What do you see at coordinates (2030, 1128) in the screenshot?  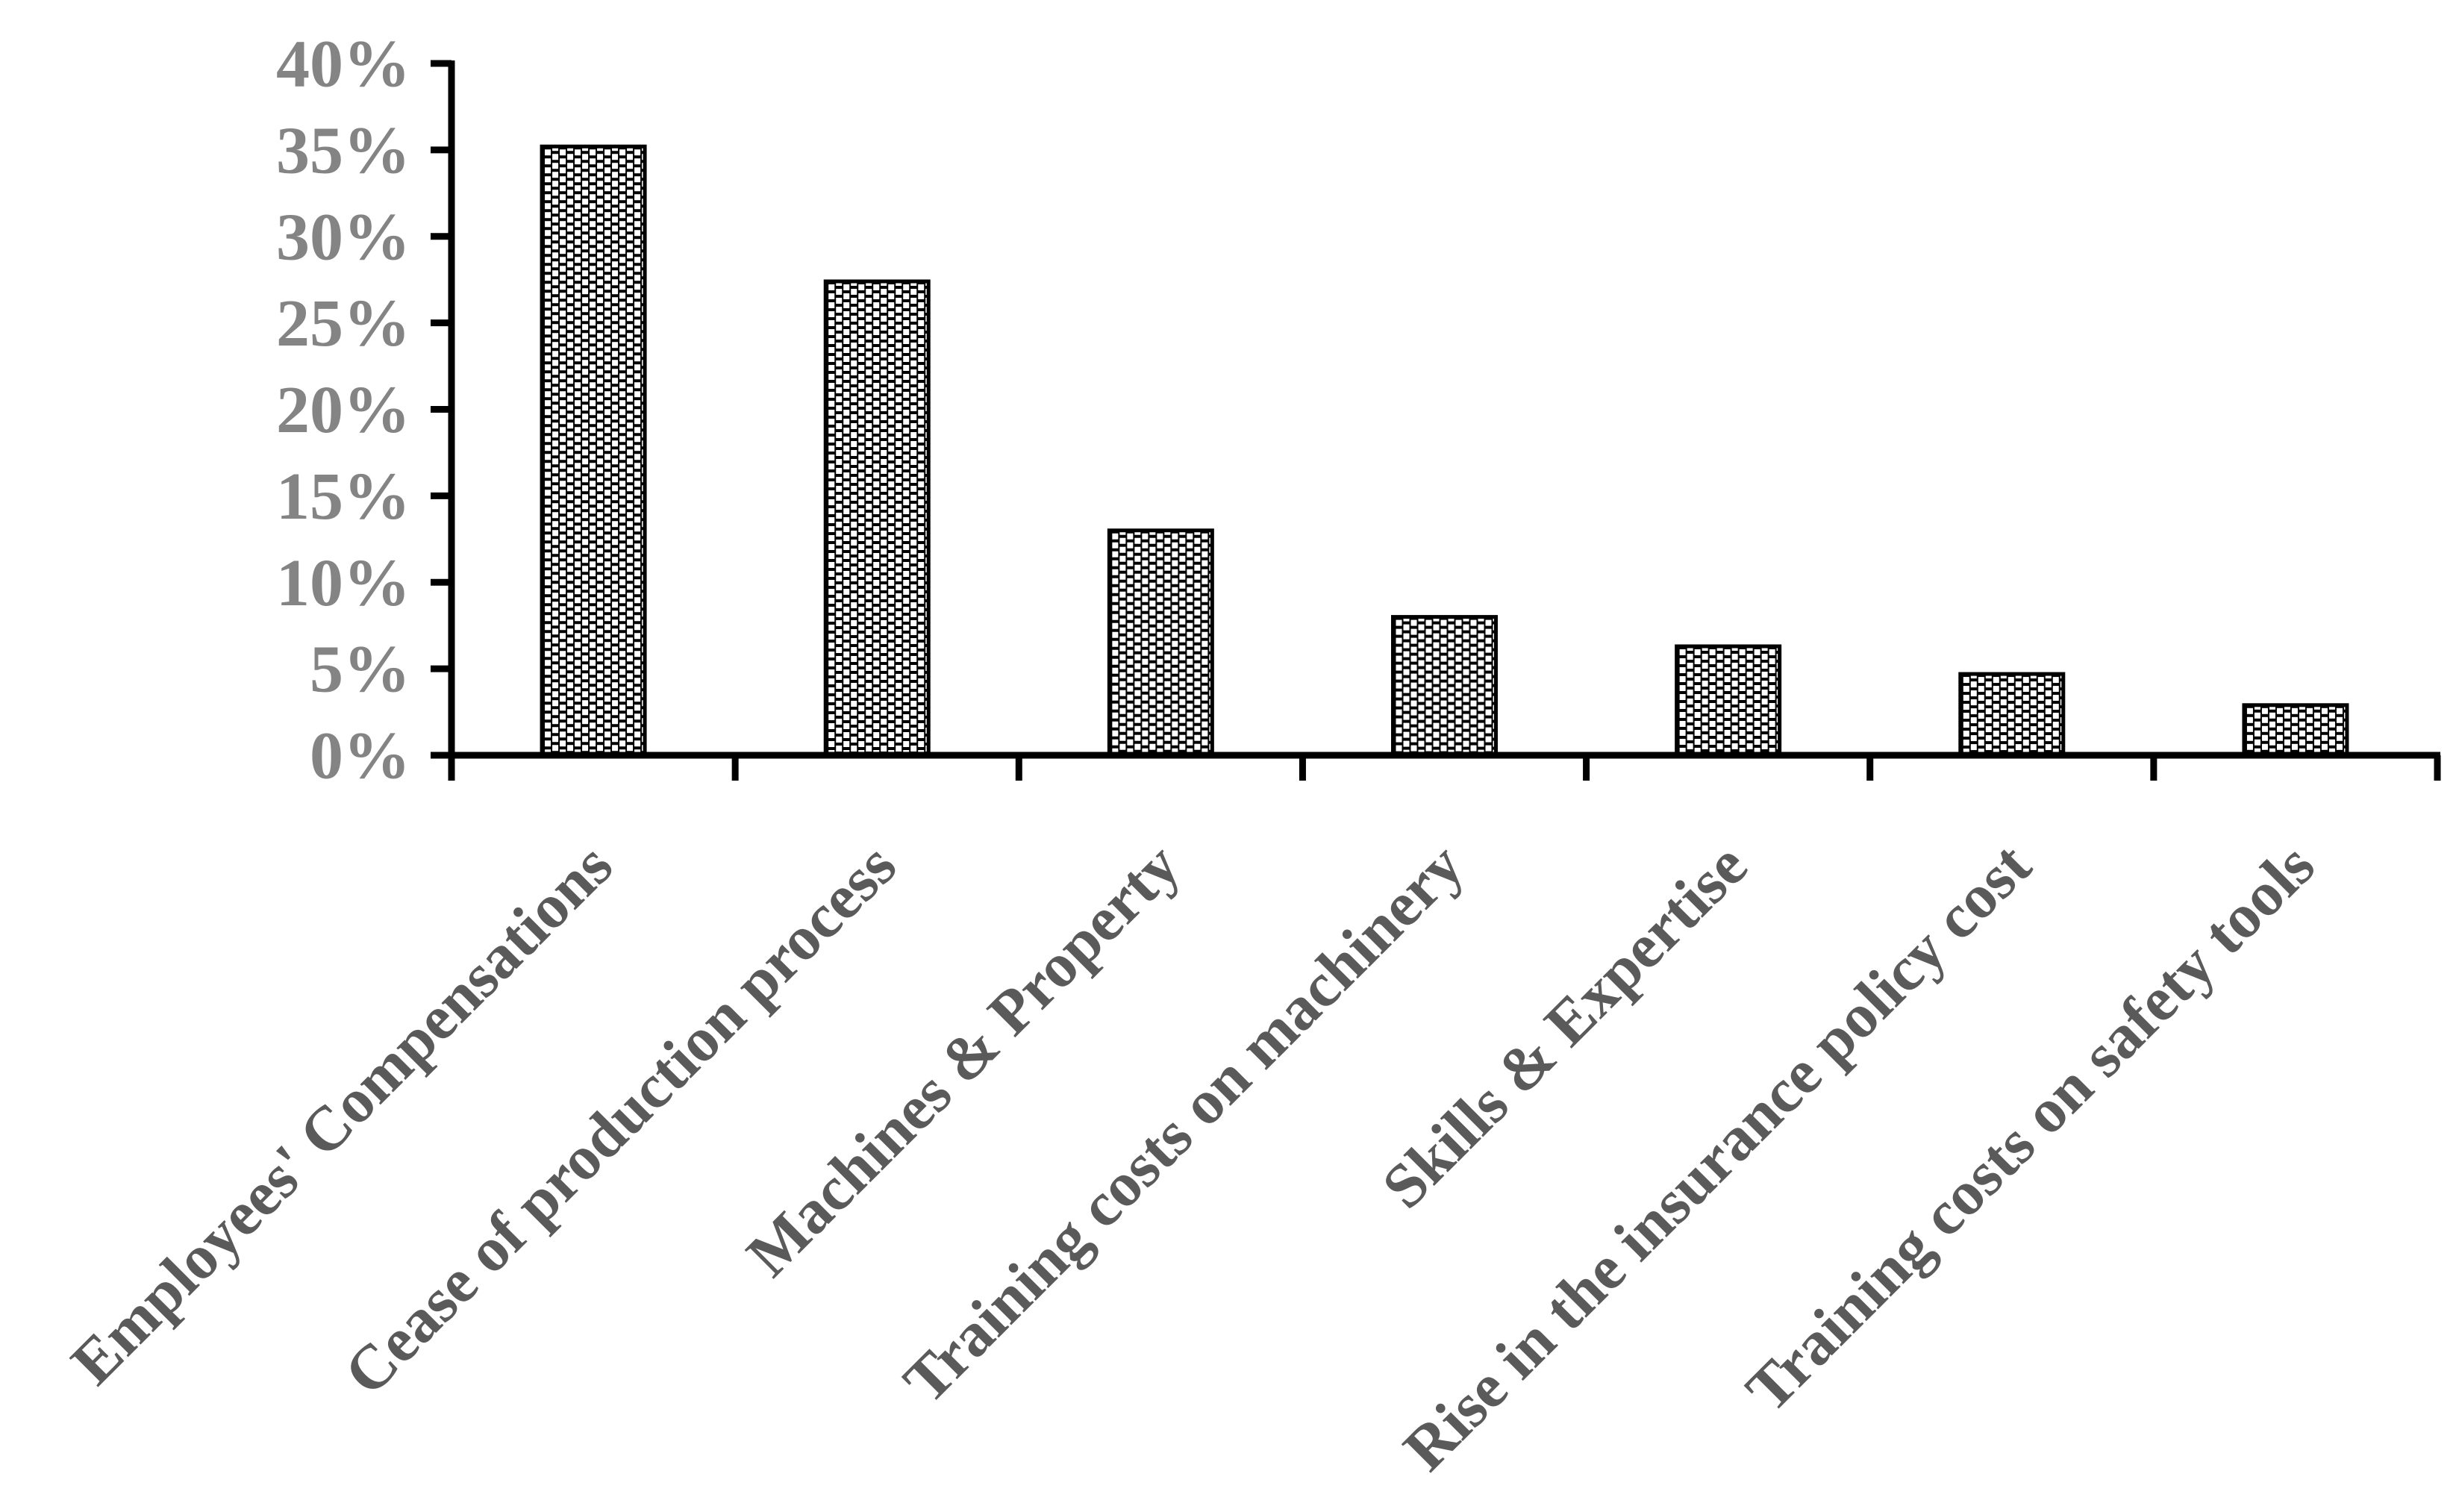 I see `category-label: Training costs on safety tools` at bounding box center [2030, 1128].